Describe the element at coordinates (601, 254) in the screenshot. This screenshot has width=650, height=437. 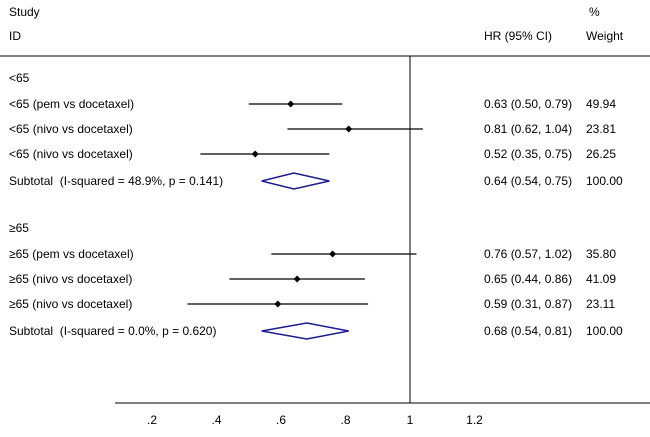
I see `weight-value: 35.80` at that location.